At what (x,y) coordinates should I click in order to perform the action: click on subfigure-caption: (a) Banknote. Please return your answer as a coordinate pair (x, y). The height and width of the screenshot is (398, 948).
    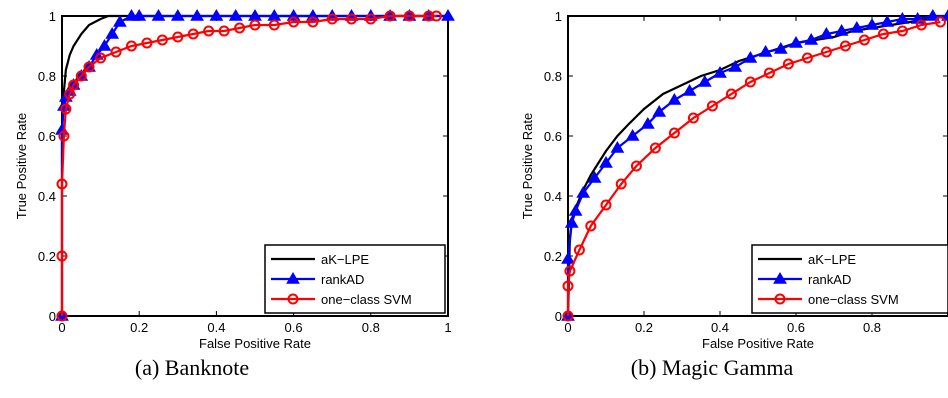
    Looking at the image, I should click on (192, 367).